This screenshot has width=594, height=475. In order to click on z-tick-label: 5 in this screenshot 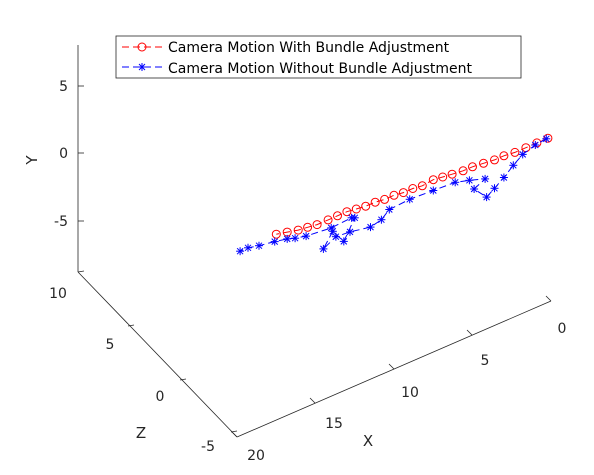, I will do `click(110, 345)`.